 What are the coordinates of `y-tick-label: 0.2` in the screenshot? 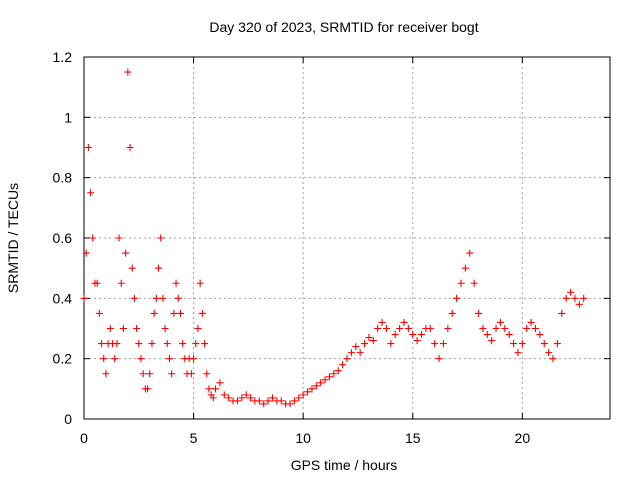 It's located at (63, 359).